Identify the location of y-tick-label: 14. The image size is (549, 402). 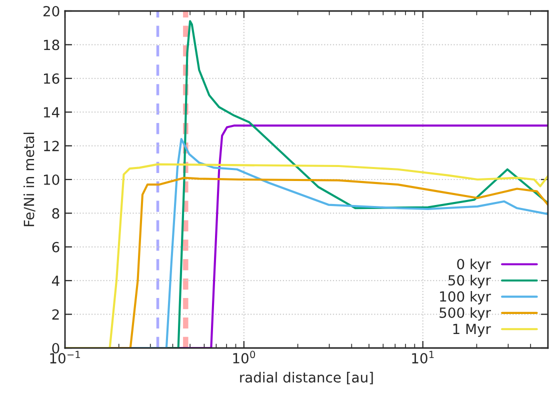
(52, 112).